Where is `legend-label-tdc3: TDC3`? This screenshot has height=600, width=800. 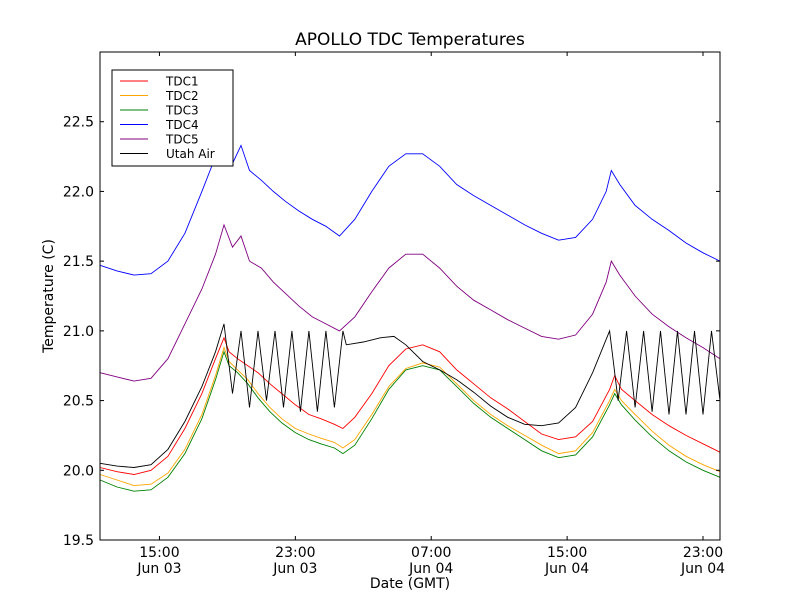 legend-label-tdc3: TDC3 is located at coordinates (182, 111).